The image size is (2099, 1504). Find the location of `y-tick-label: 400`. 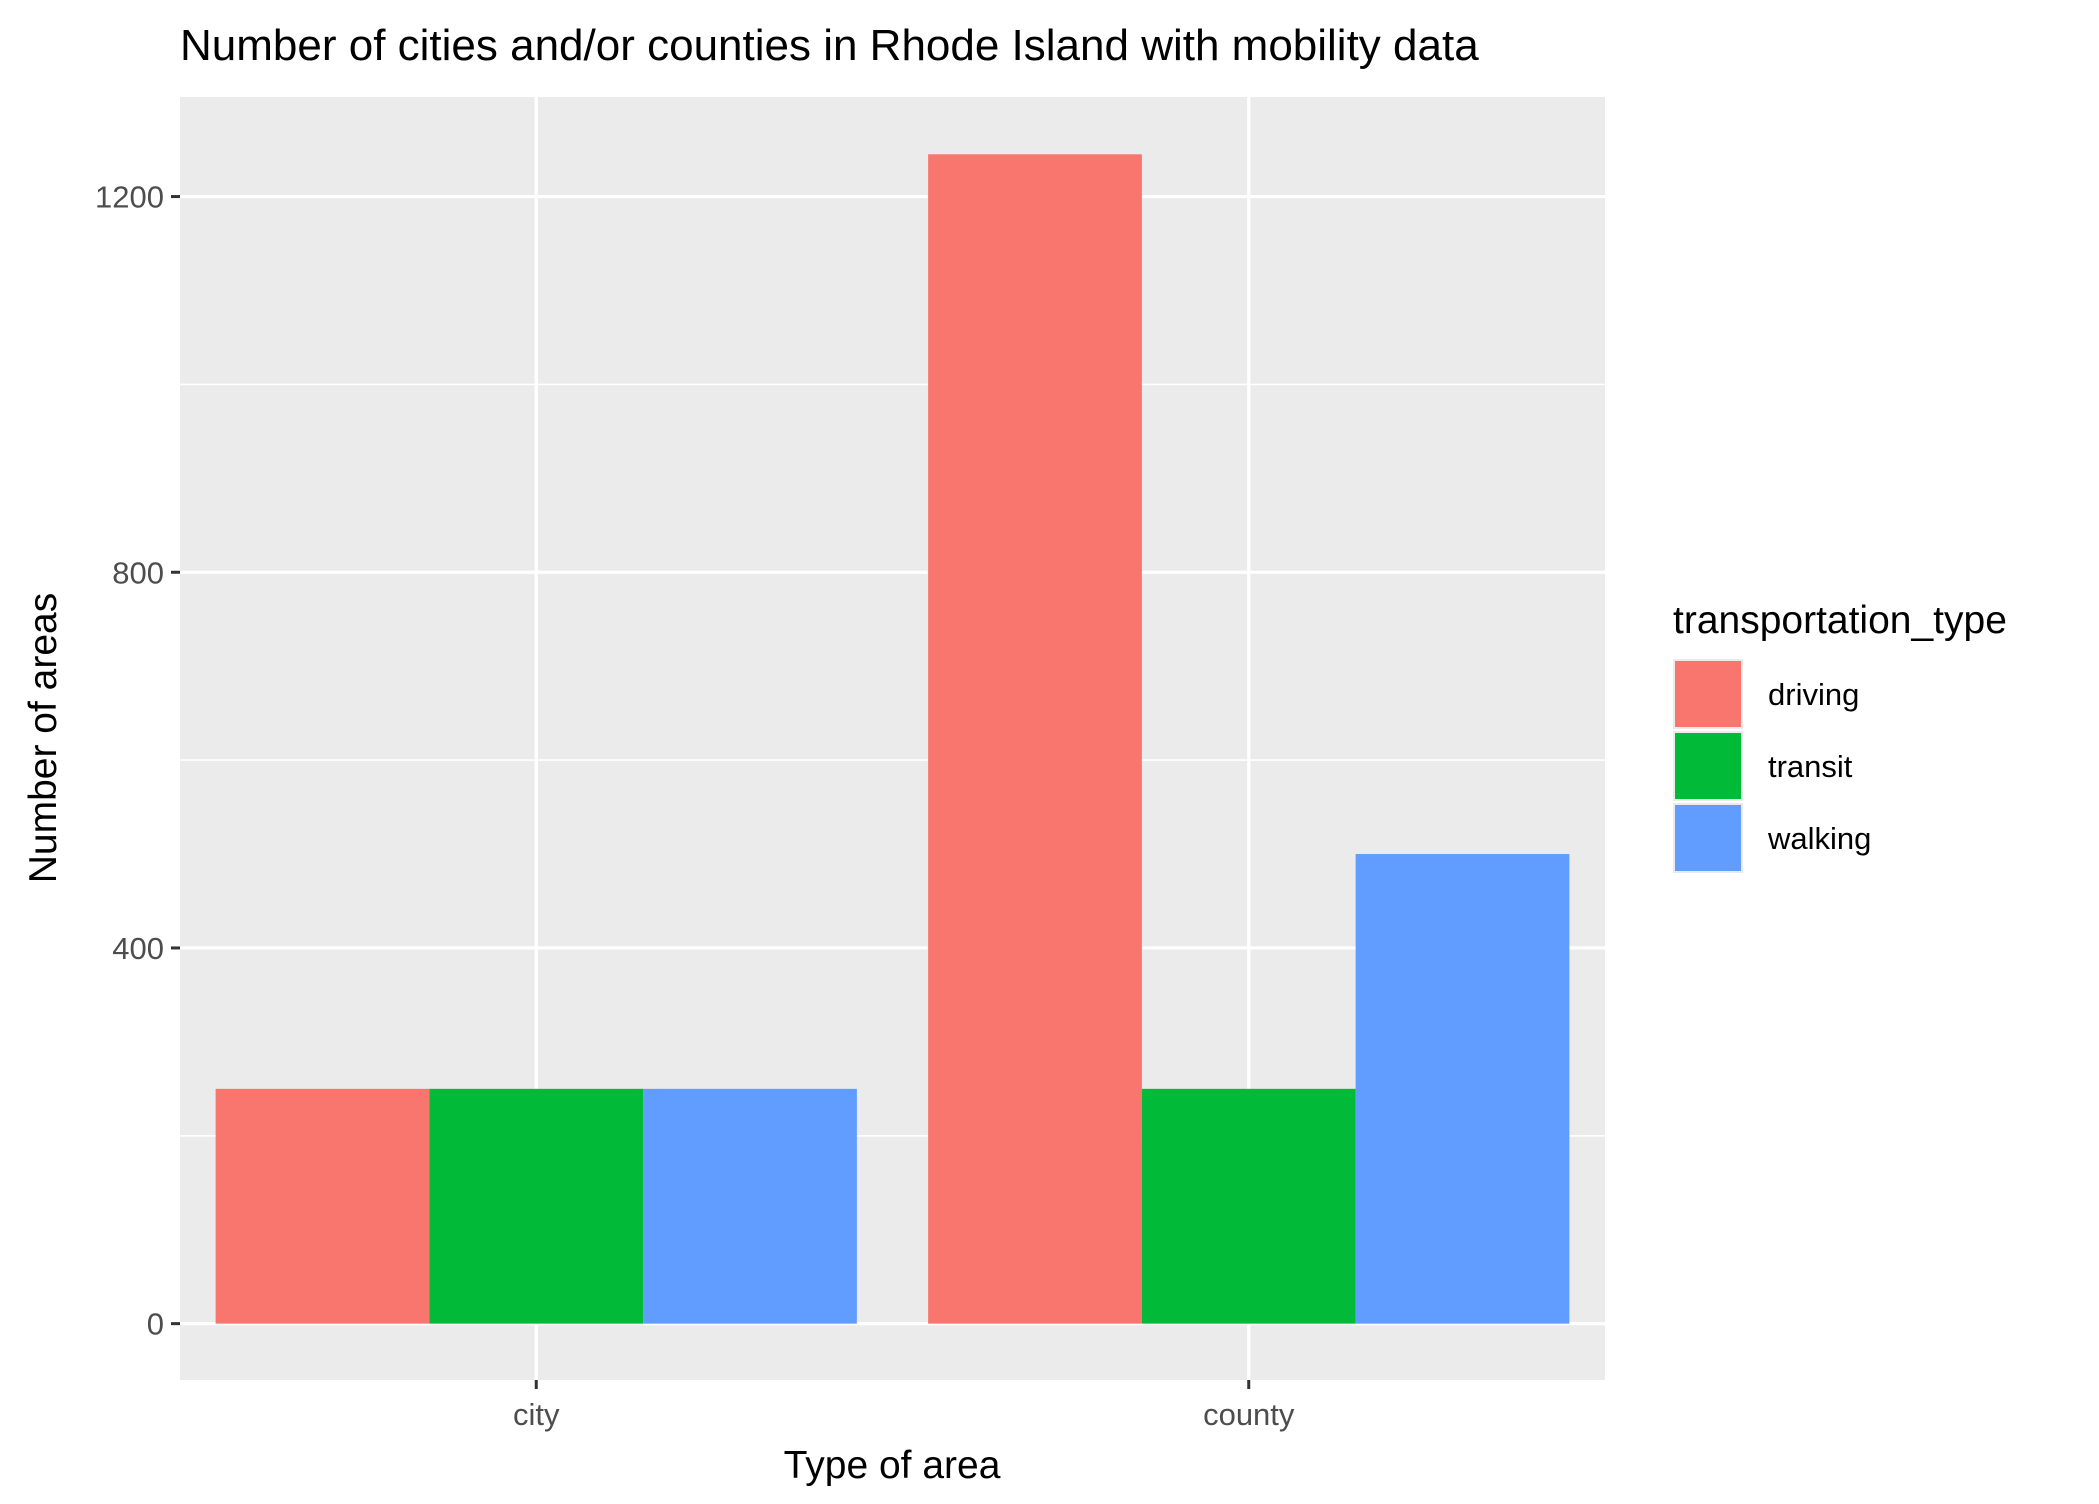

y-tick-label: 400 is located at coordinates (138, 948).